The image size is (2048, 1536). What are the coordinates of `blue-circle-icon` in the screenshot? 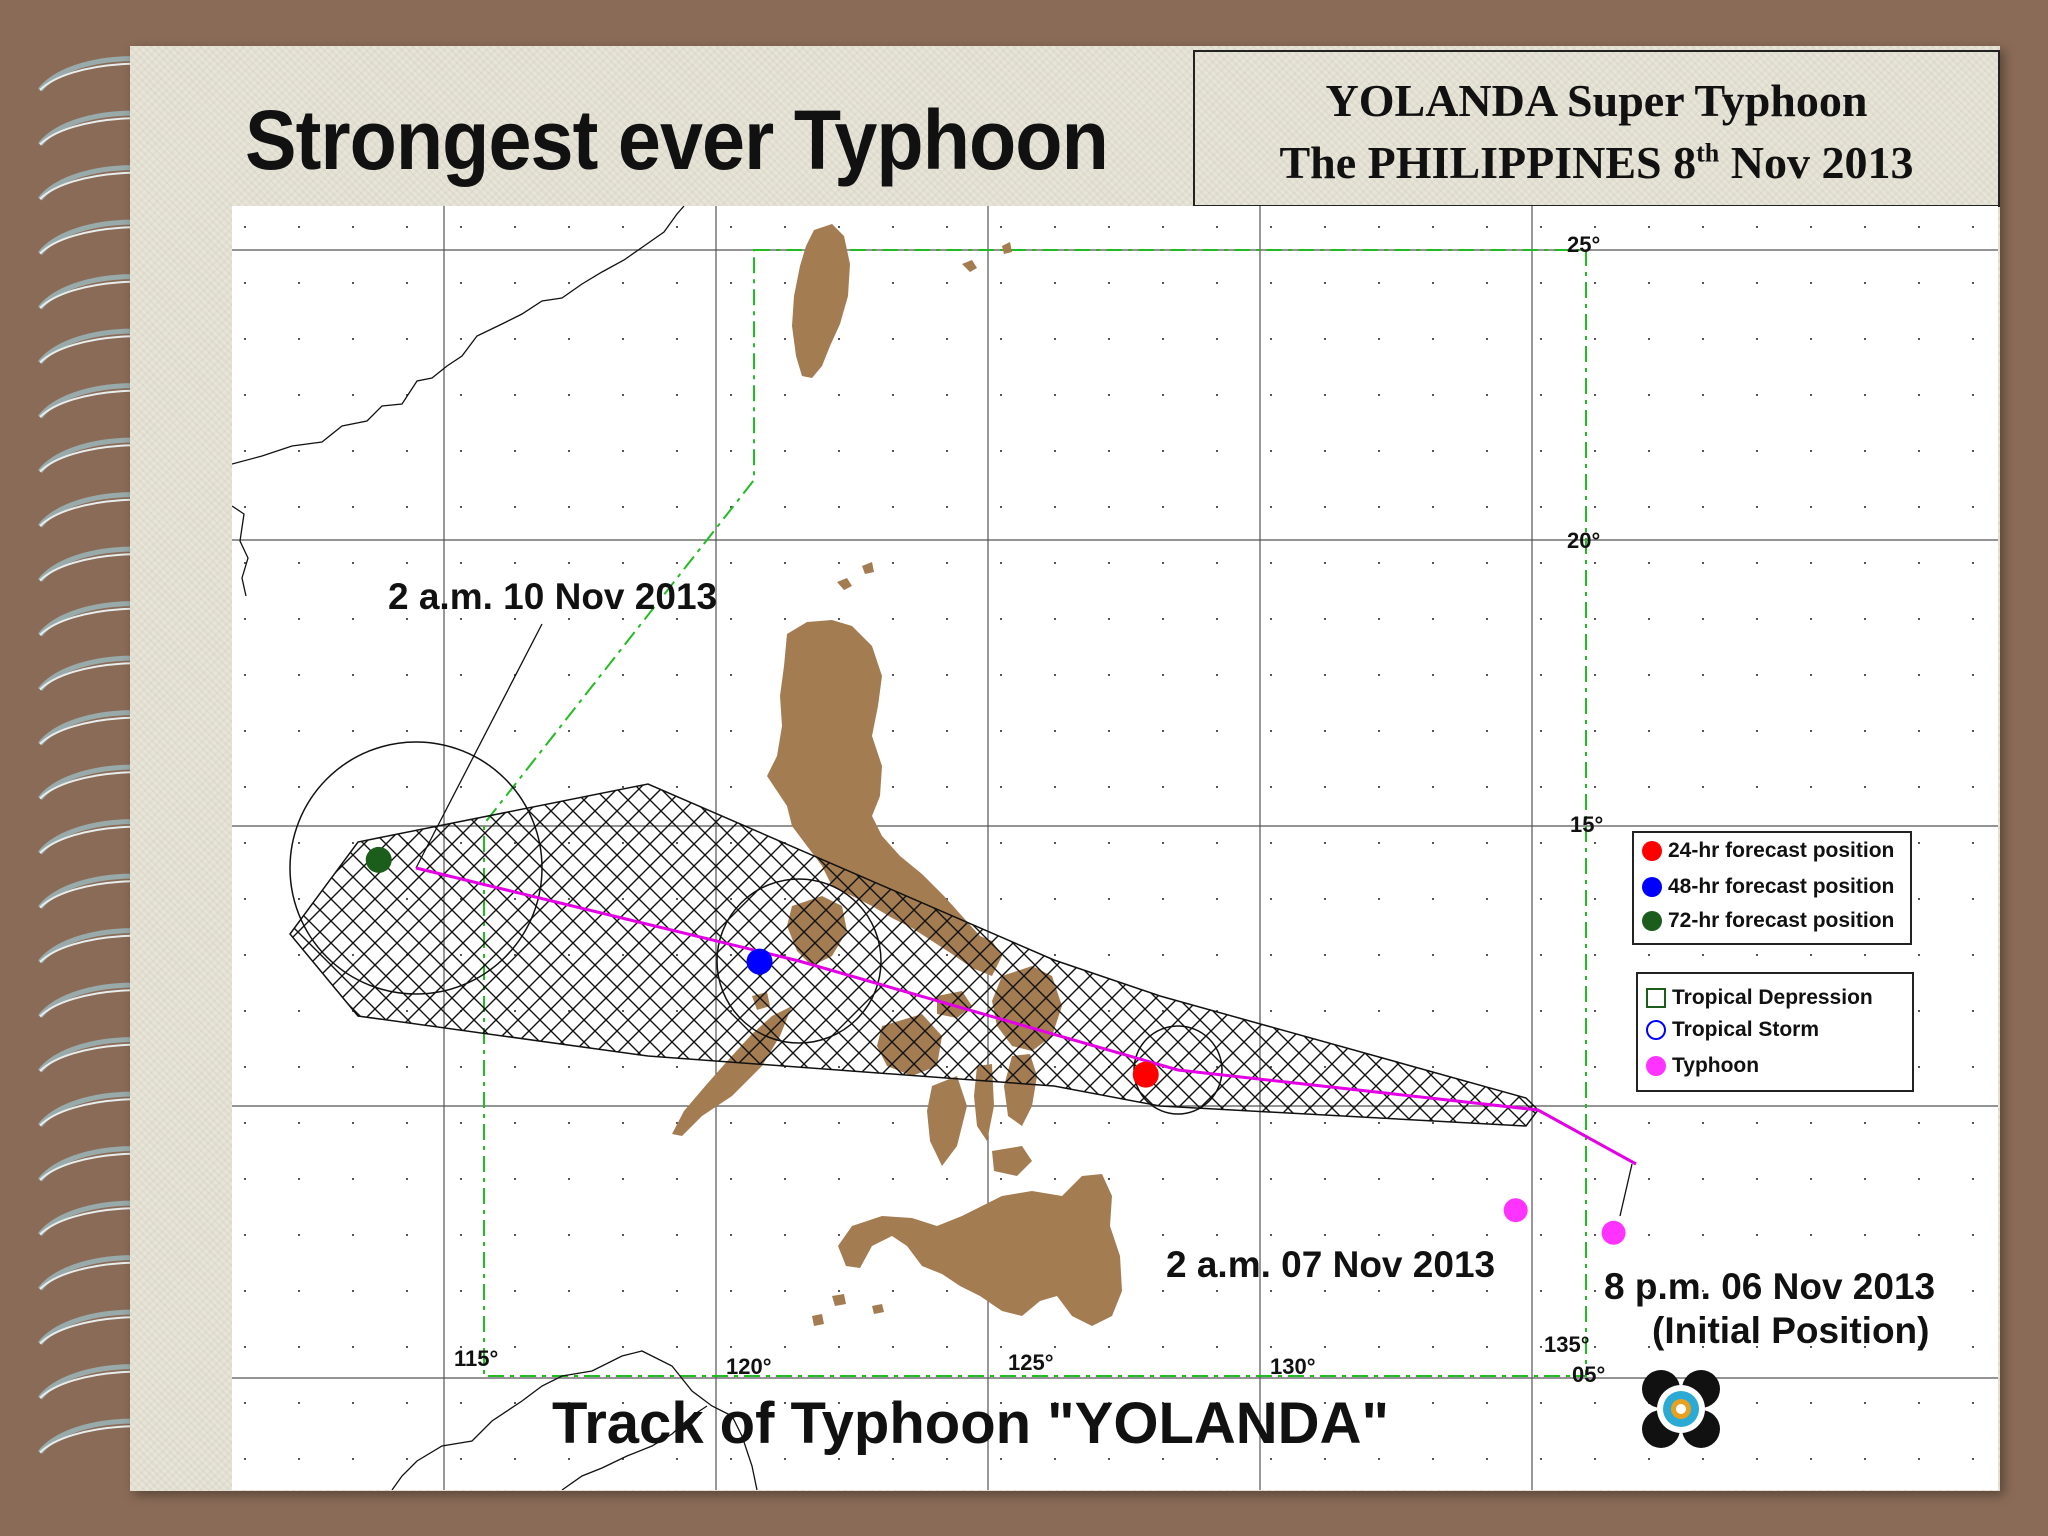 It's located at (1656, 1030).